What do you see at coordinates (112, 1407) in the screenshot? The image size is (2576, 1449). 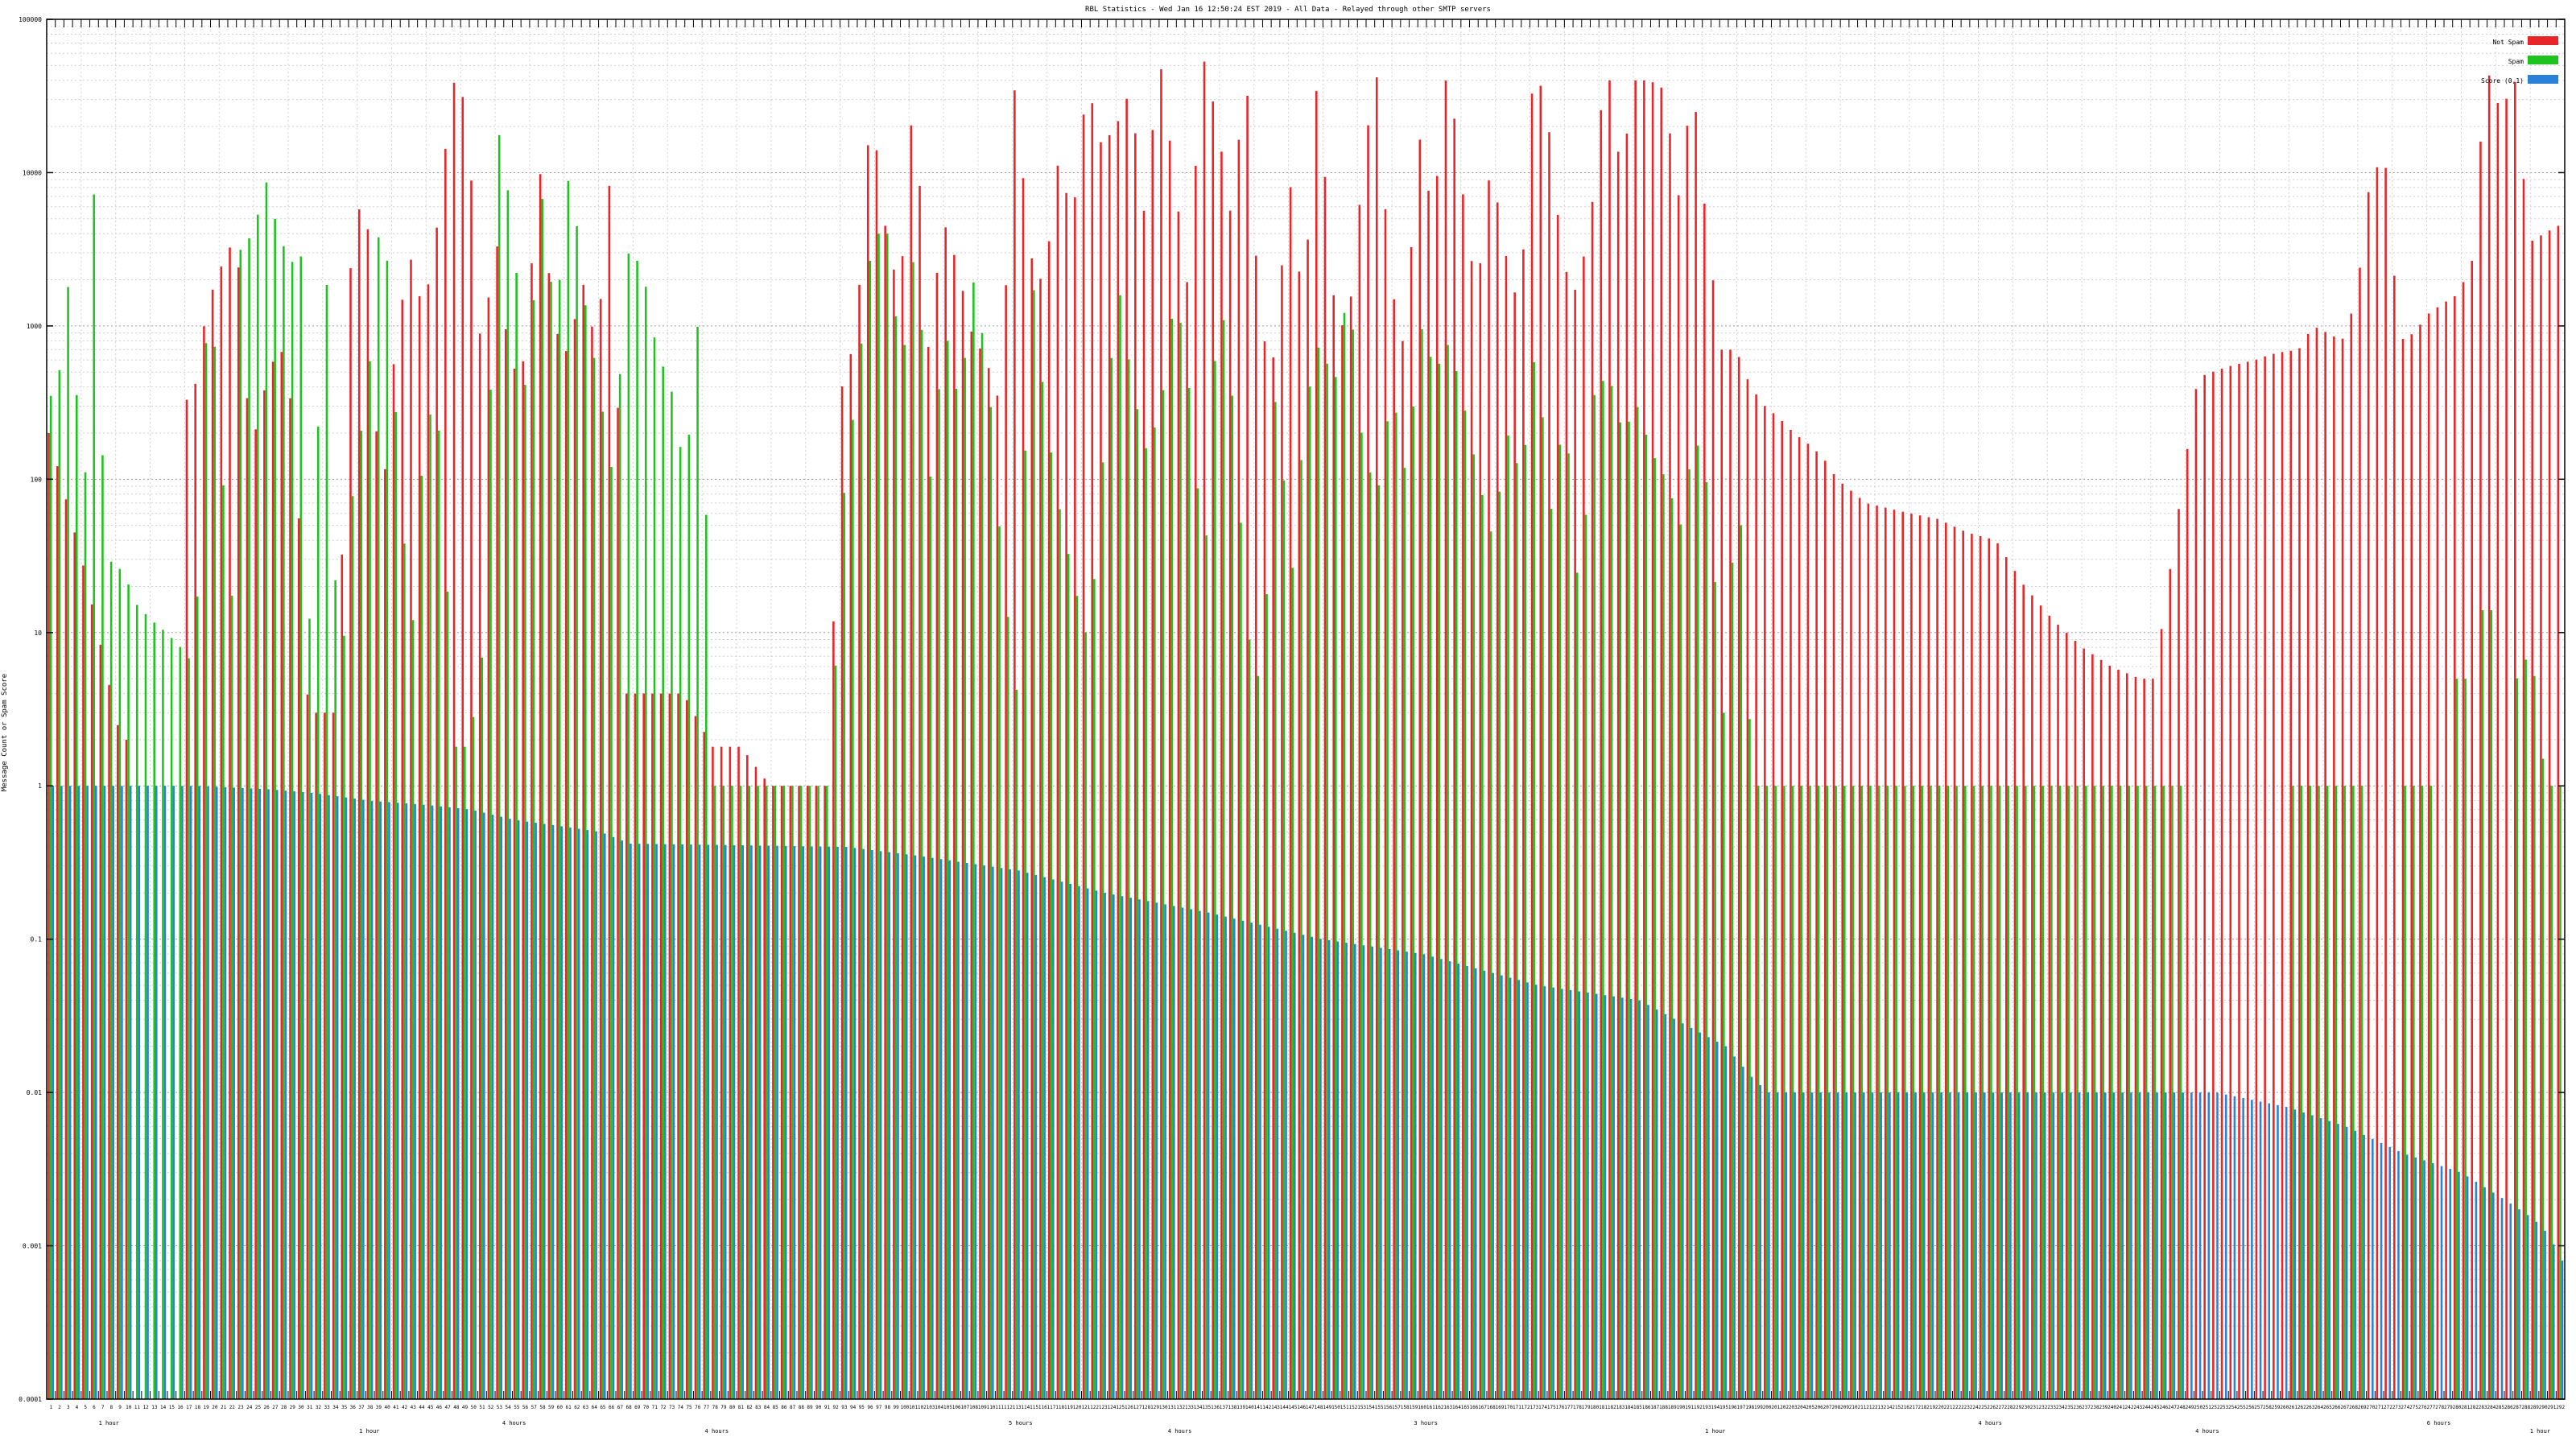 I see `x-tick-label: 8` at bounding box center [112, 1407].